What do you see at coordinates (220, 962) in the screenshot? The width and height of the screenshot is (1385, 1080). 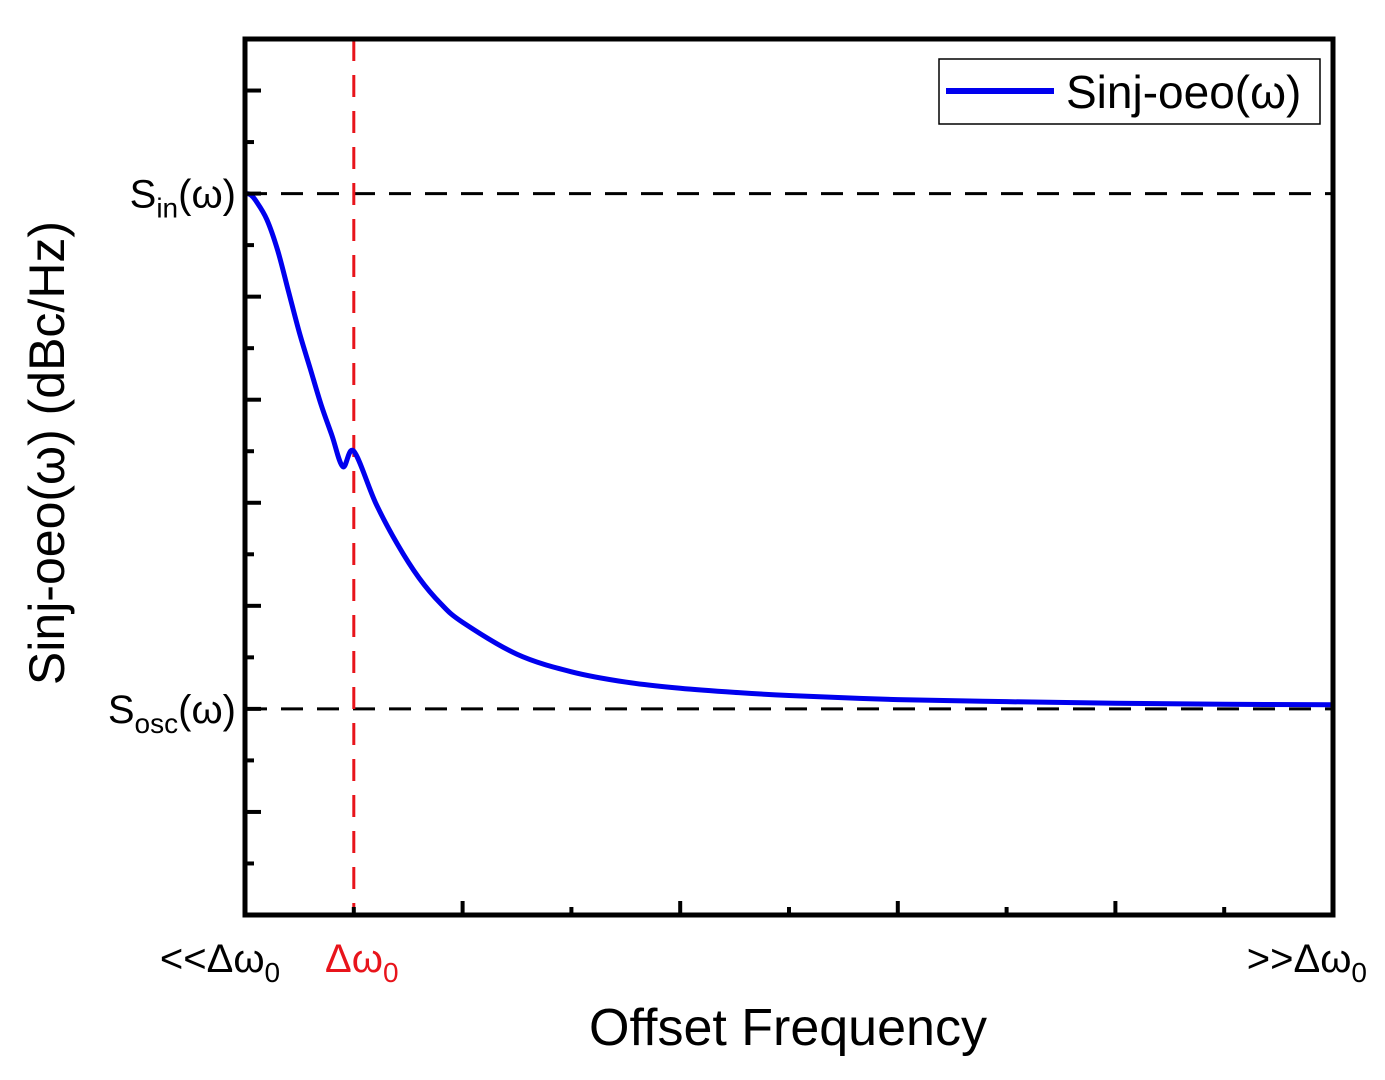 I see `x-tick-label-0: <<Δω0` at bounding box center [220, 962].